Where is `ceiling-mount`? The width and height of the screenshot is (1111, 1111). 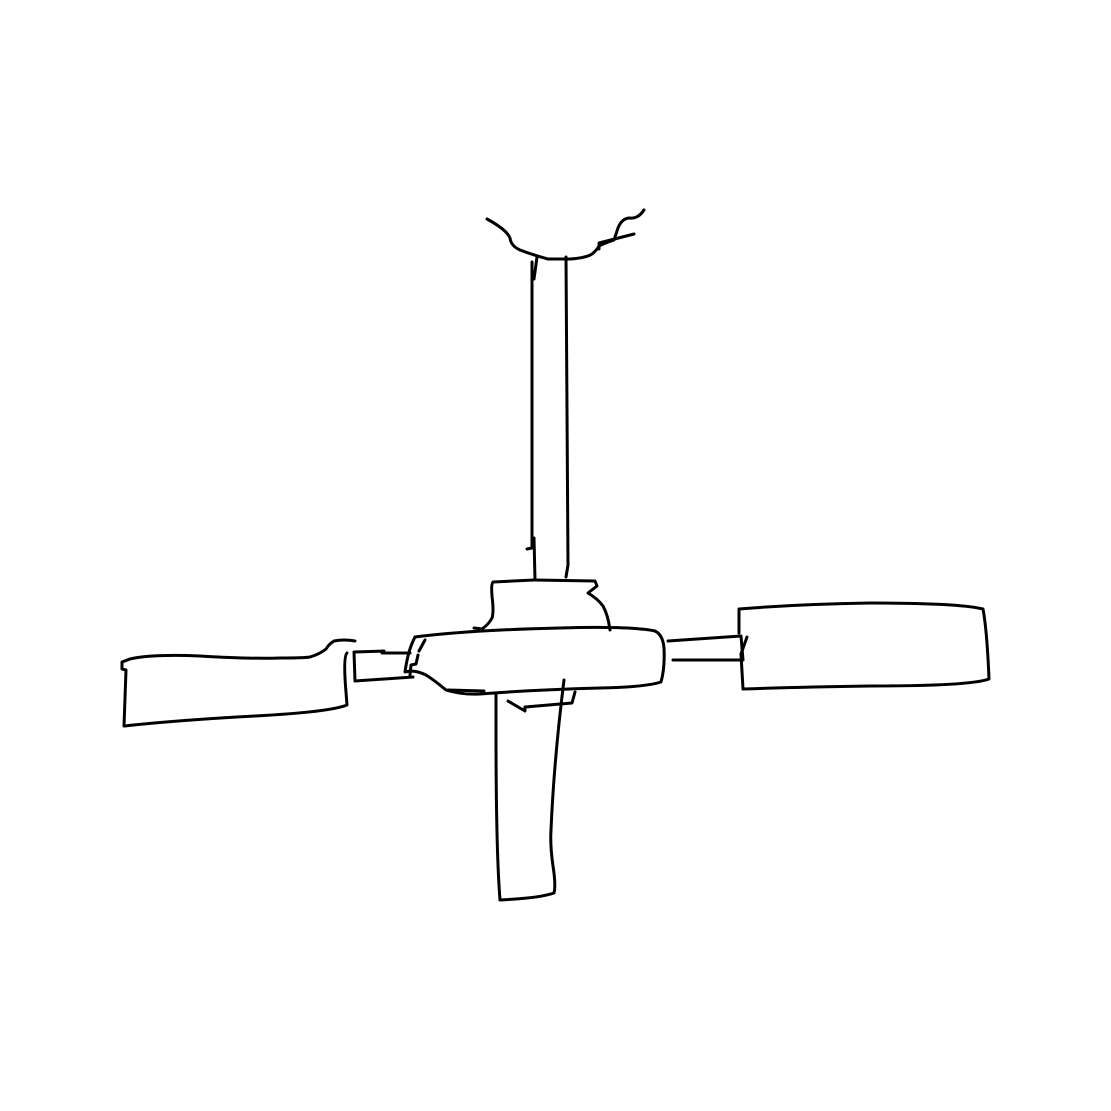 ceiling-mount is located at coordinates (565, 234).